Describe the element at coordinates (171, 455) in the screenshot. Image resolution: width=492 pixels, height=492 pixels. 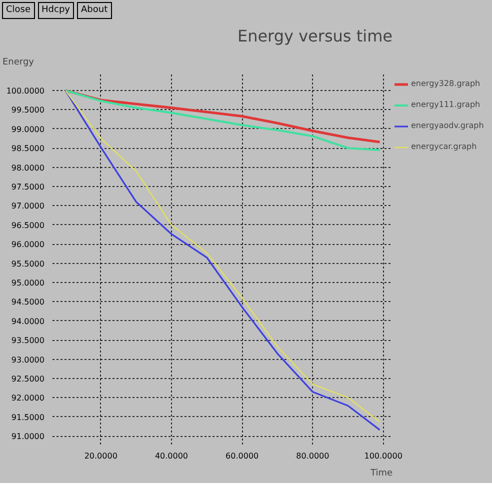
I see `x-tick-label: 40.0000` at that location.